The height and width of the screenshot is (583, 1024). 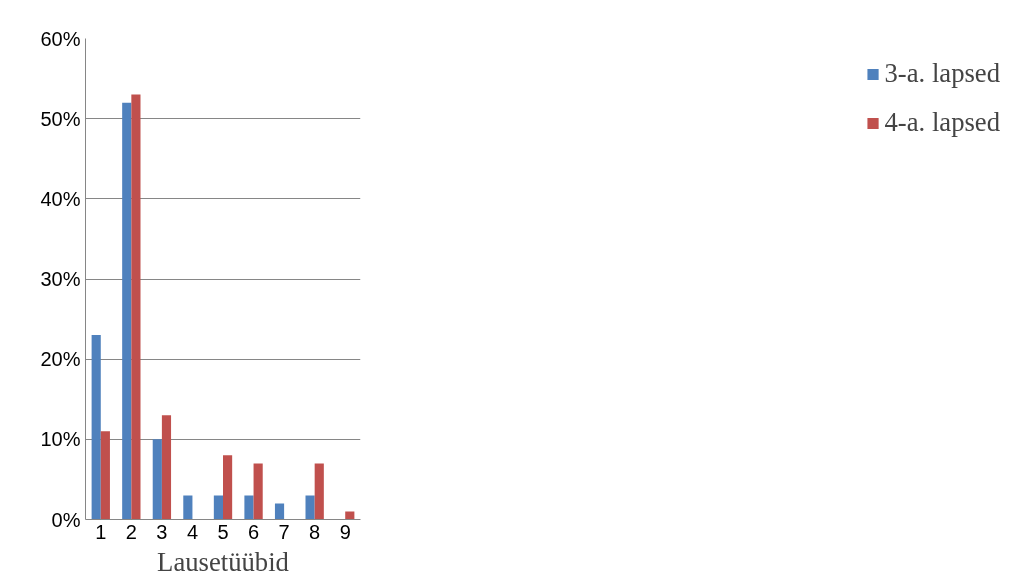 I want to click on x-tick-label: 2, so click(x=131, y=531).